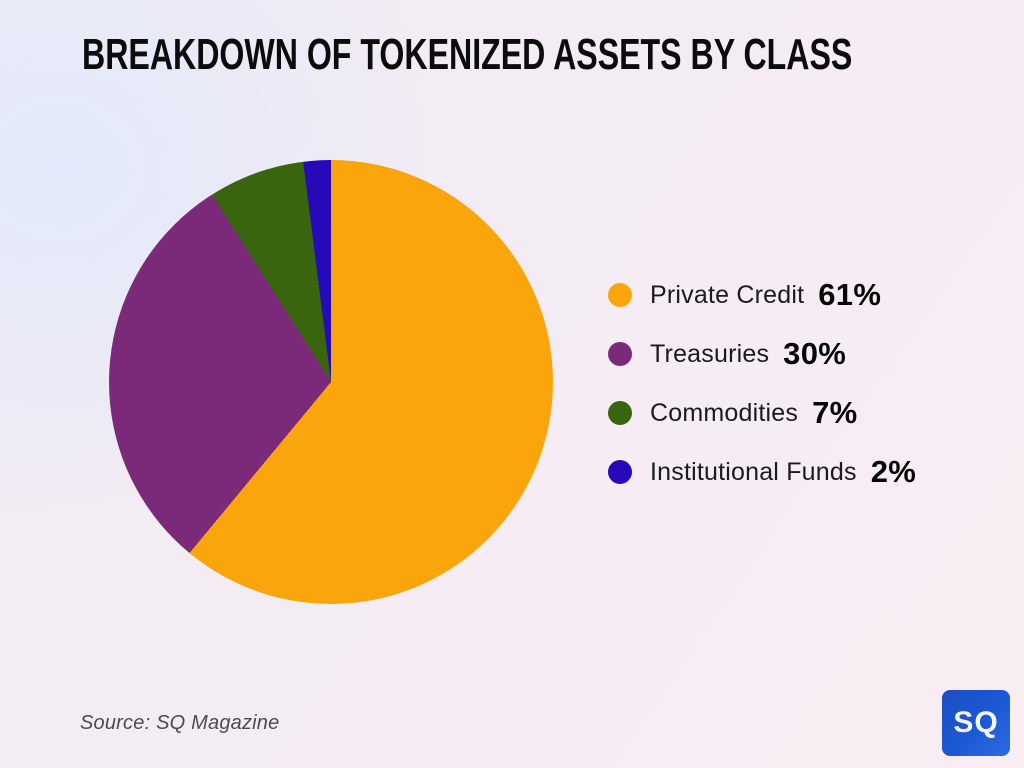  What do you see at coordinates (753, 471) in the screenshot?
I see `legend-label: Institutional Funds` at bounding box center [753, 471].